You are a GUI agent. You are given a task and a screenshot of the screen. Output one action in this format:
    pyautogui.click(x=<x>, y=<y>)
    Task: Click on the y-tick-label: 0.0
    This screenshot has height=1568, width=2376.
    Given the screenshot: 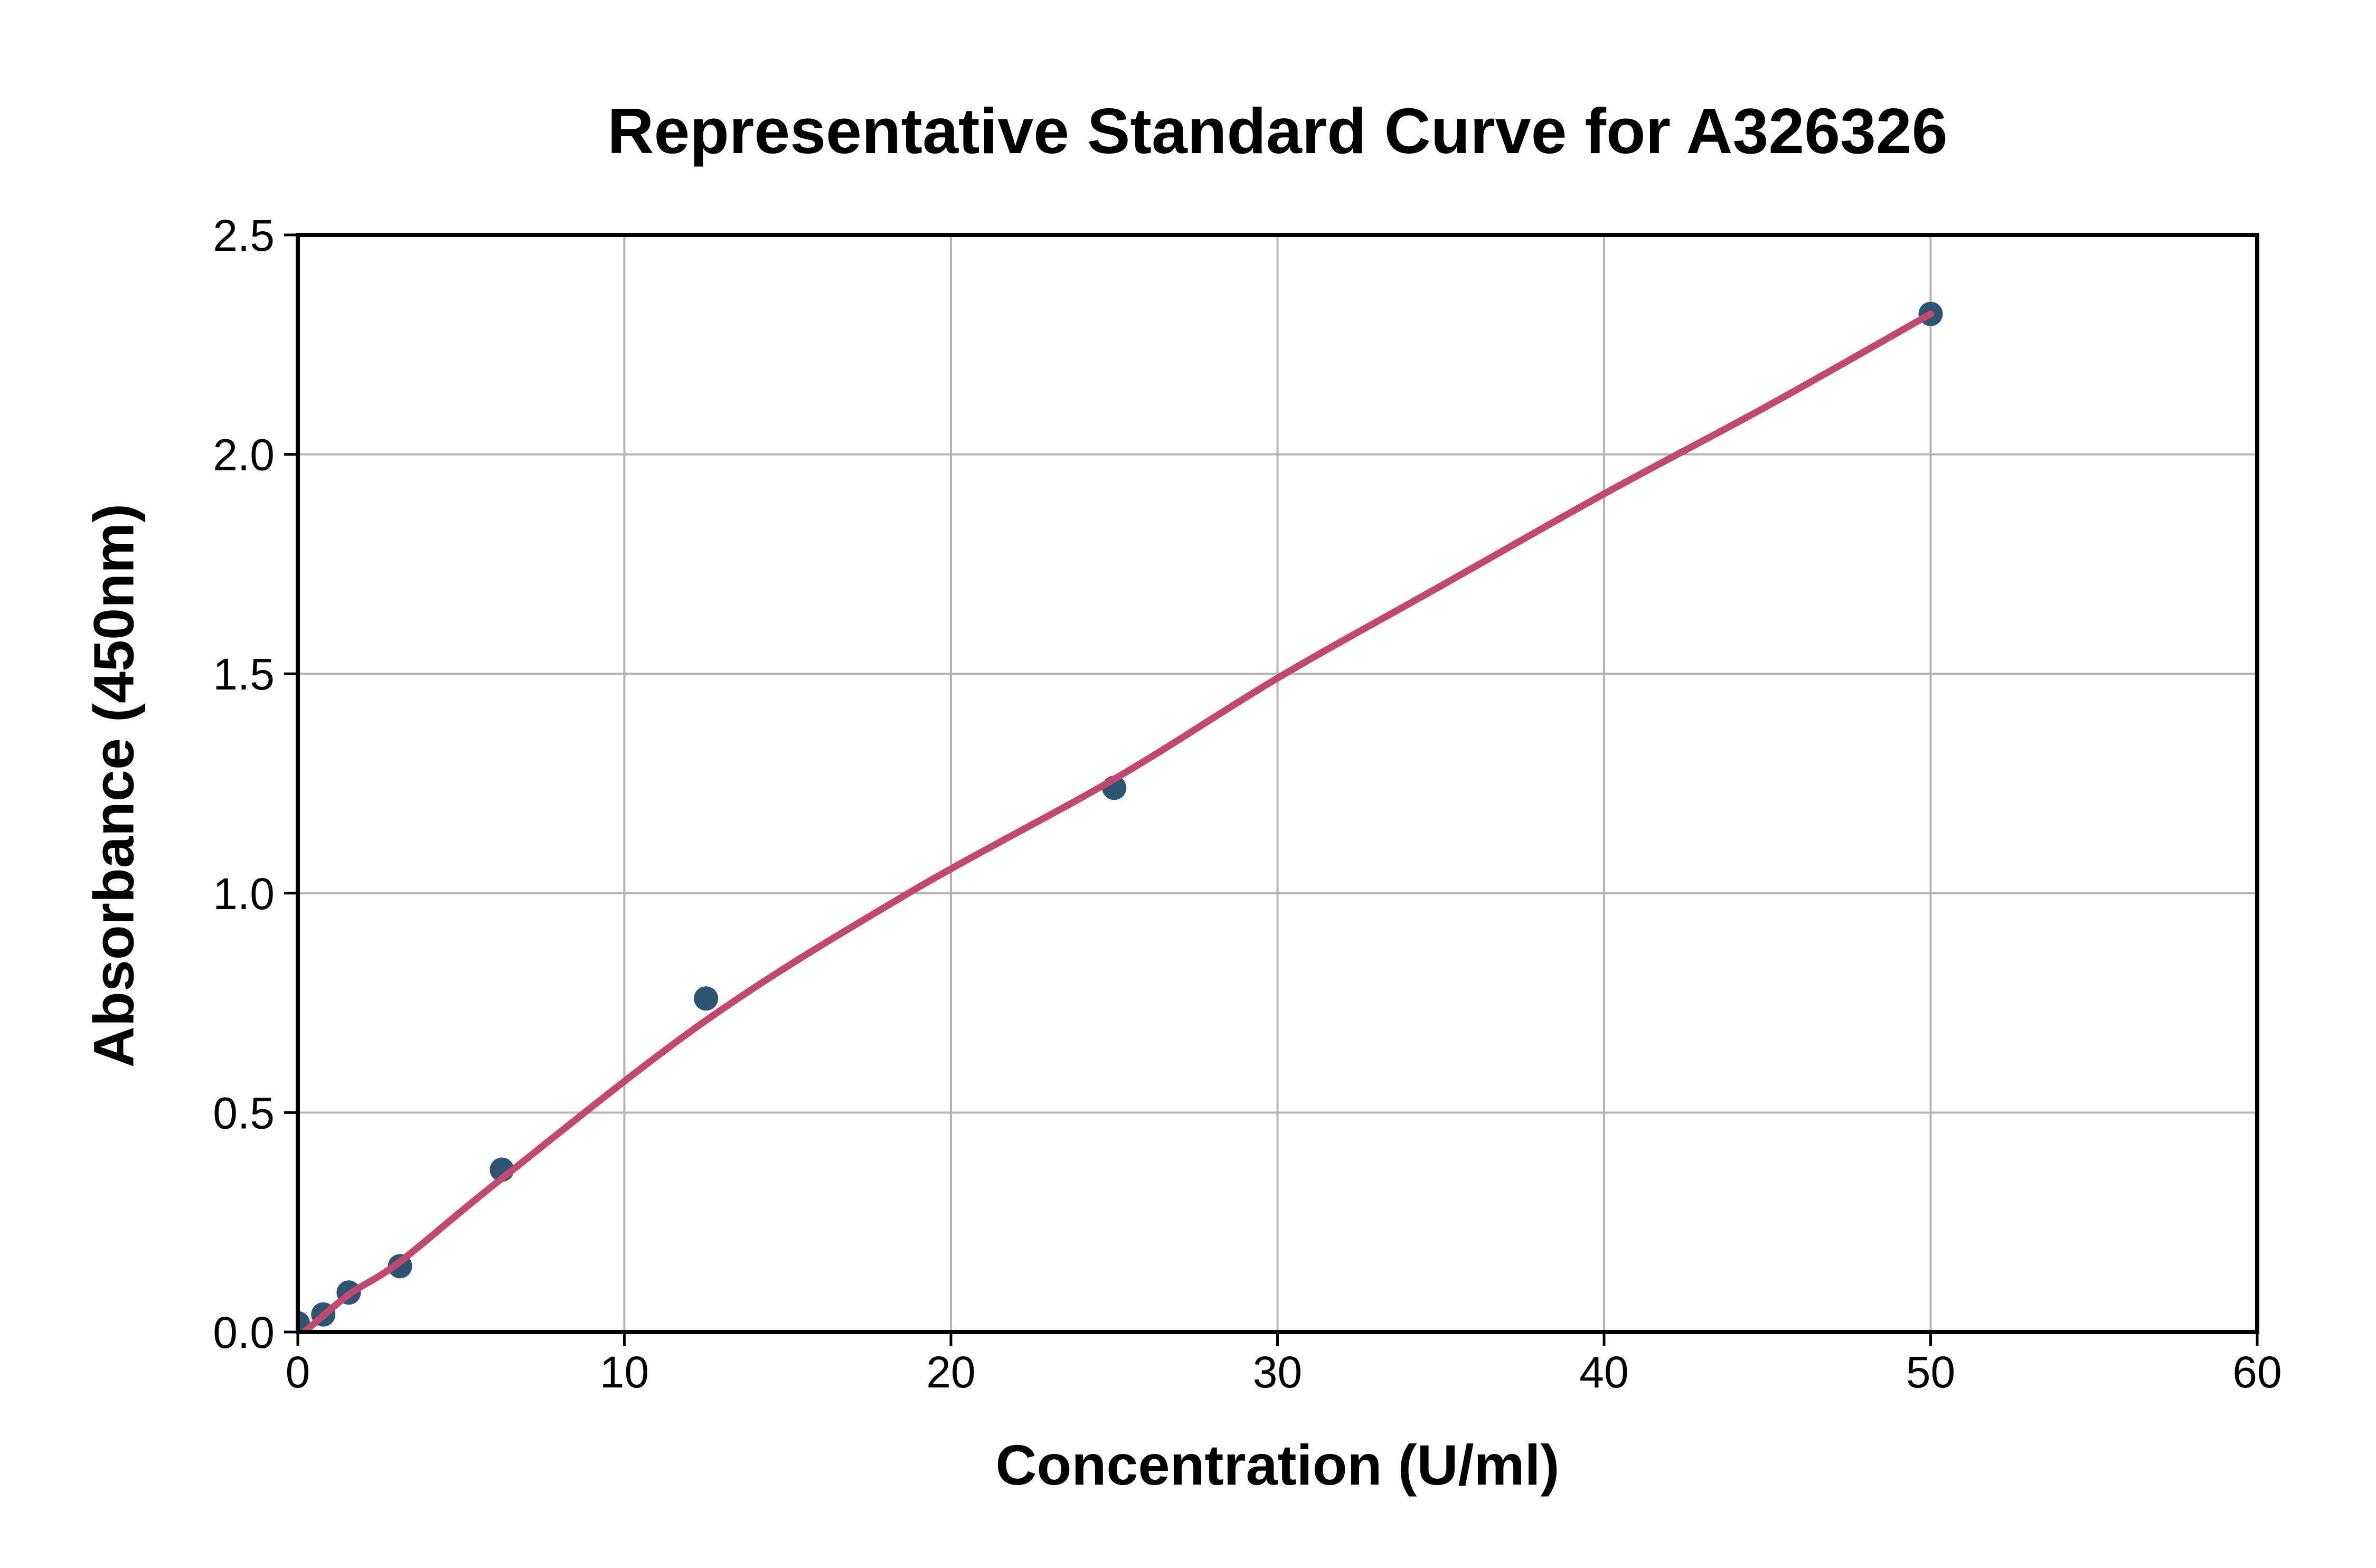 What is the action you would take?
    pyautogui.click(x=244, y=1333)
    